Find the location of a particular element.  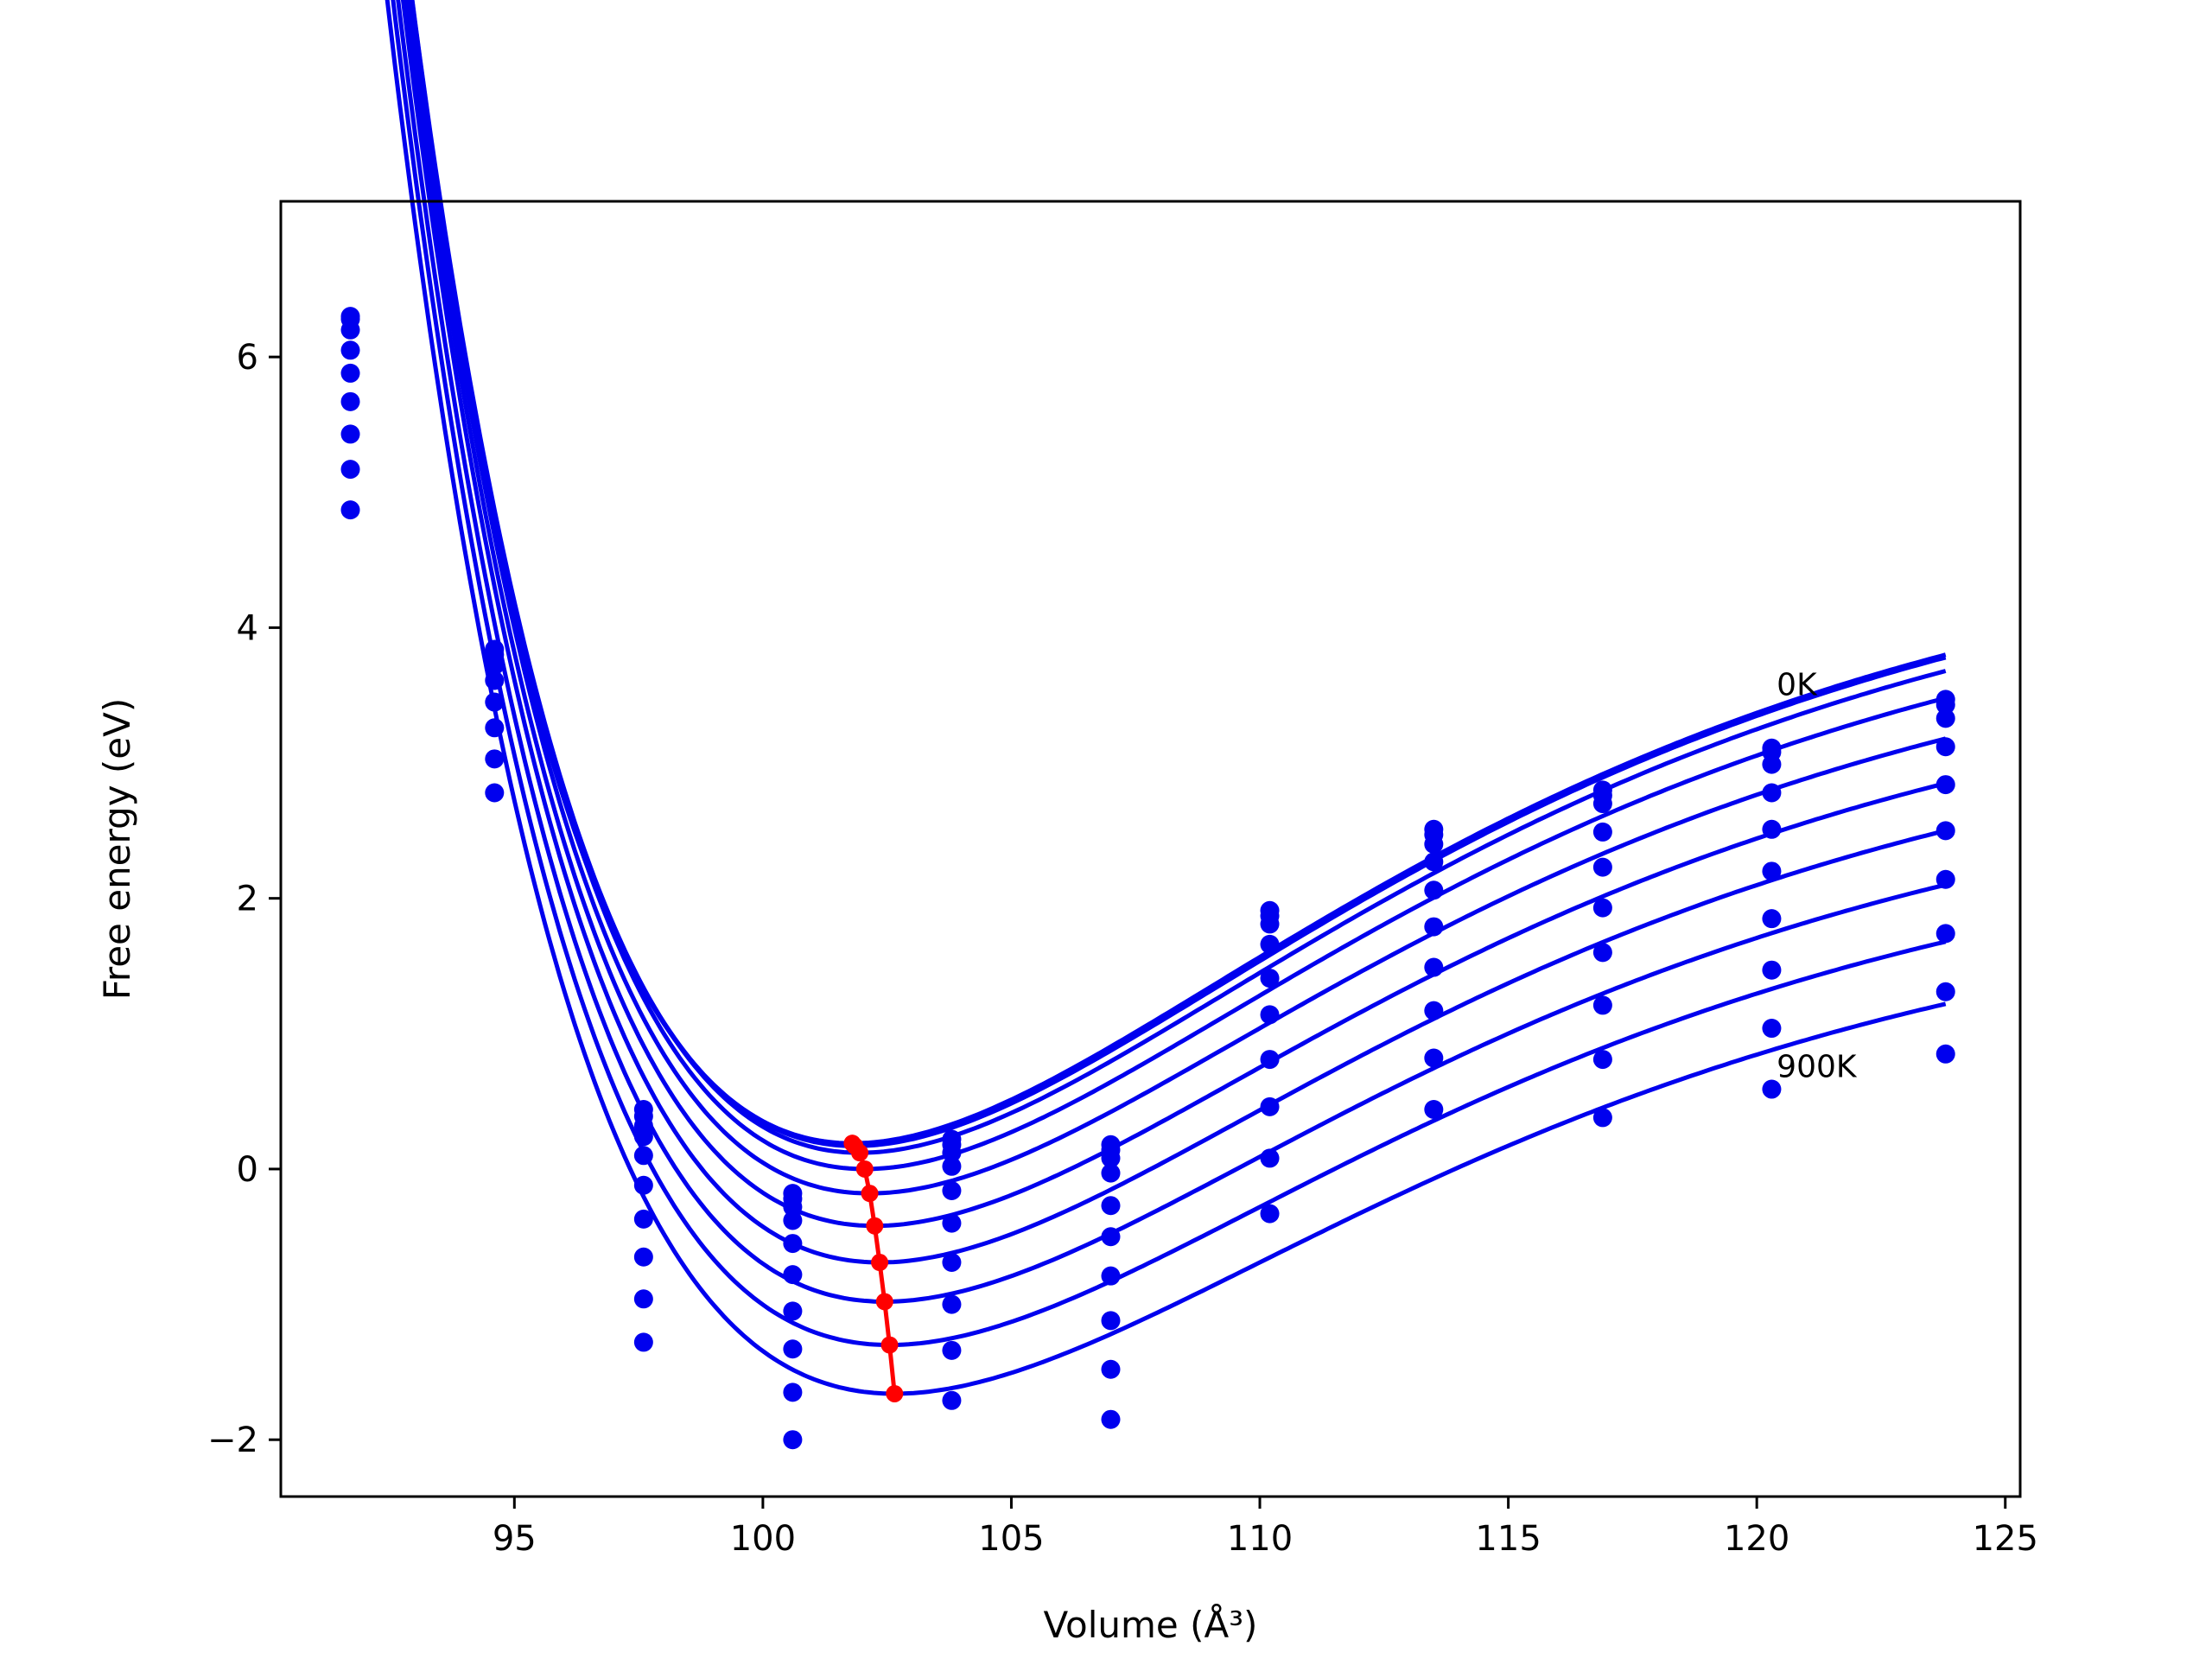

curve-label-900k: 900K is located at coordinates (1817, 1066).